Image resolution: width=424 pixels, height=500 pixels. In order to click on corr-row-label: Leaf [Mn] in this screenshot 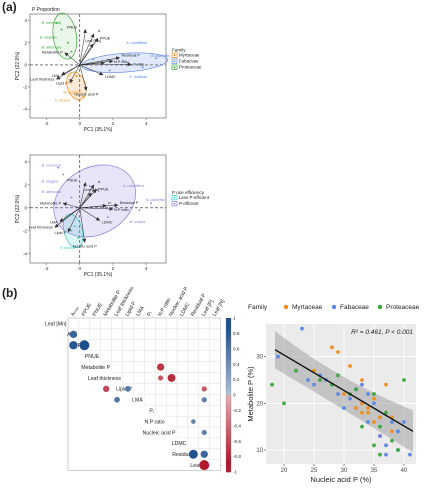, I will do `click(56, 324)`.